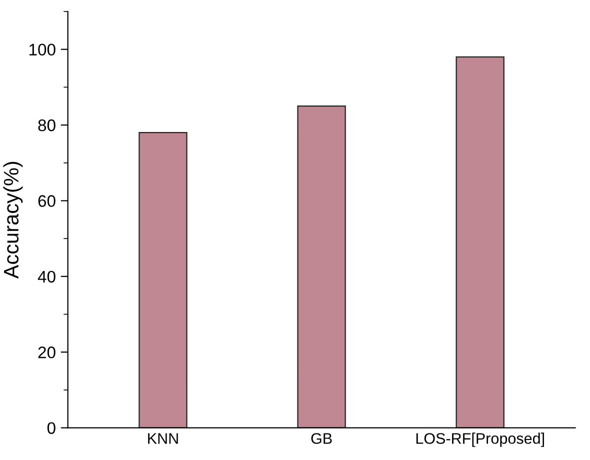 This screenshot has height=460, width=590. Describe the element at coordinates (47, 352) in the screenshot. I see `y-tick-label: 20` at that location.